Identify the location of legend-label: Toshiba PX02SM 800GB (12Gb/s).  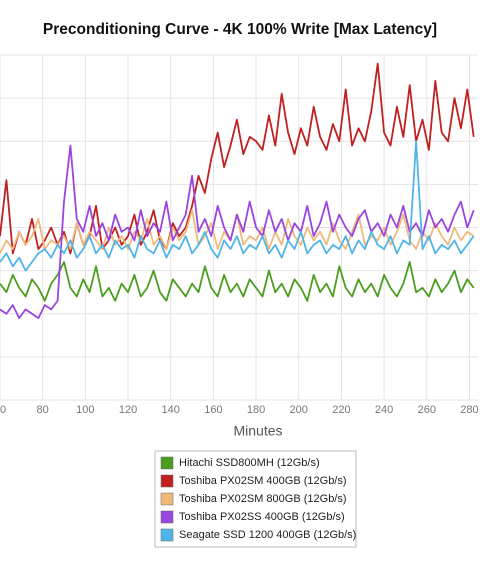
(263, 499).